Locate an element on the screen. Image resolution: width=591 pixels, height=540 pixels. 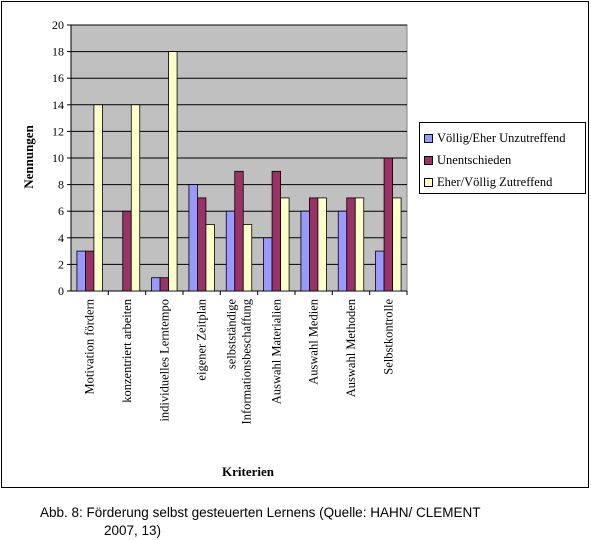
legend-label: Eher/Völlig Zutreffend is located at coordinates (495, 181).